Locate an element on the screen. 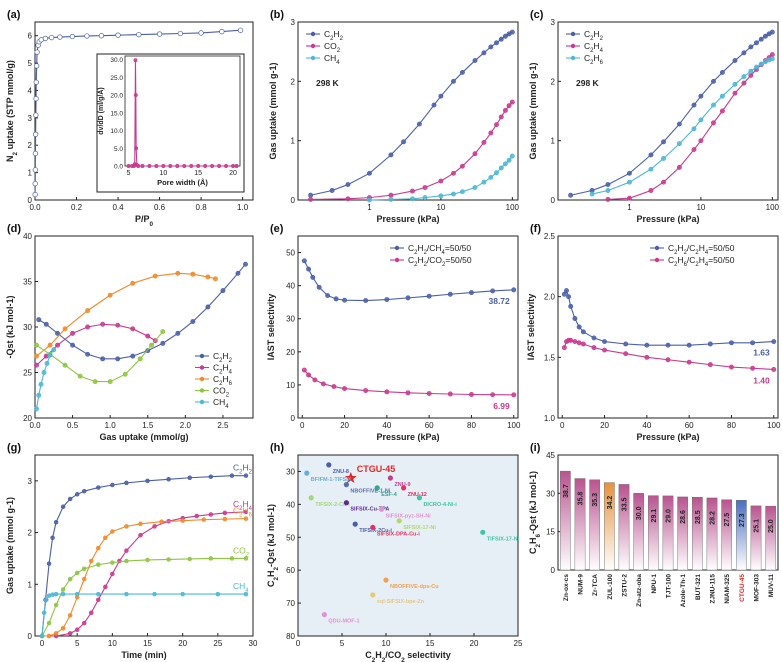 The width and height of the screenshot is (782, 662). point-label: ZNU-9 is located at coordinates (402, 485).